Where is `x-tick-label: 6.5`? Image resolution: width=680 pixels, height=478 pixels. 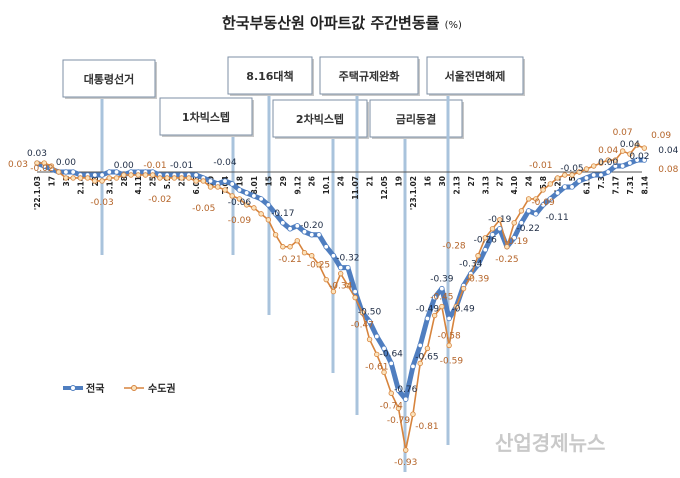
x-tick-label: 6.5 is located at coordinates (572, 182).